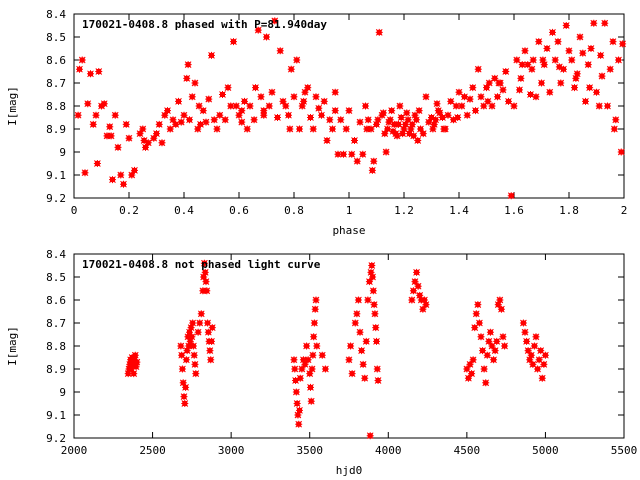 The height and width of the screenshot is (480, 640). Describe the element at coordinates (56, 129) in the screenshot. I see `y-tick-label: 8.9` at that location.